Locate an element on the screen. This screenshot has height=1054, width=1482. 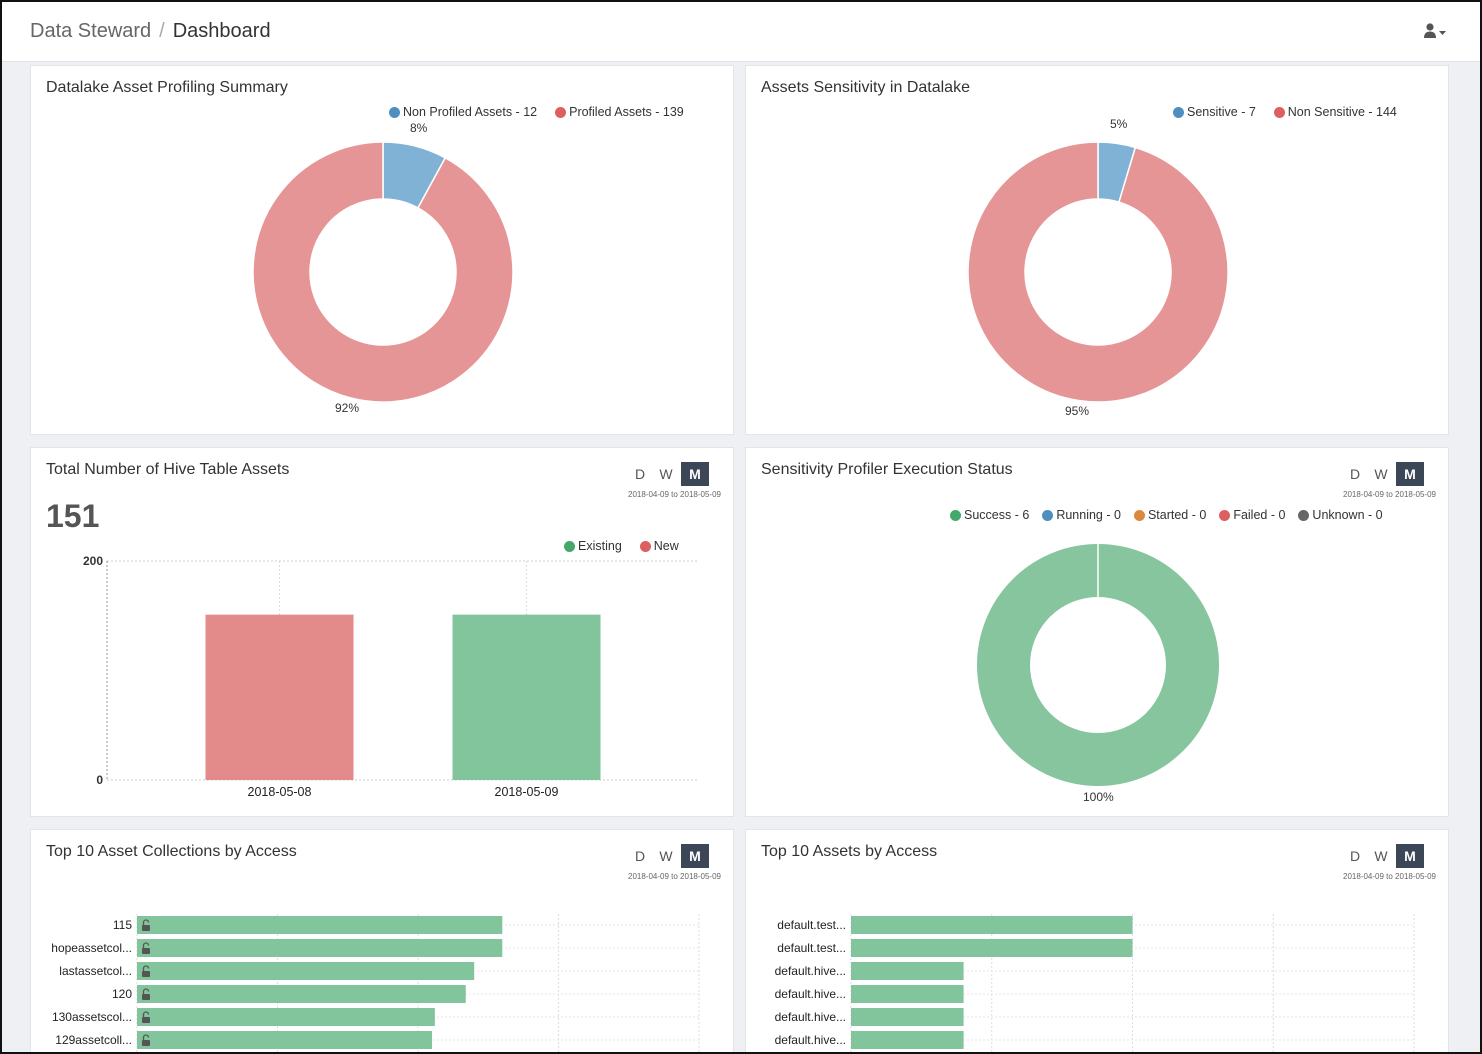
y-tick-label: 200 is located at coordinates (93, 561).